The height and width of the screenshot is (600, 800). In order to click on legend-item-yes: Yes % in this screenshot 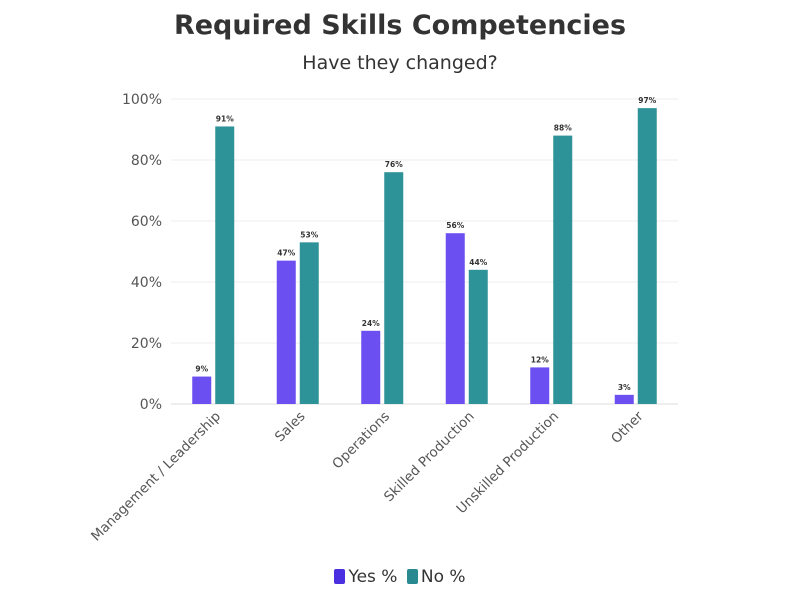, I will do `click(365, 577)`.